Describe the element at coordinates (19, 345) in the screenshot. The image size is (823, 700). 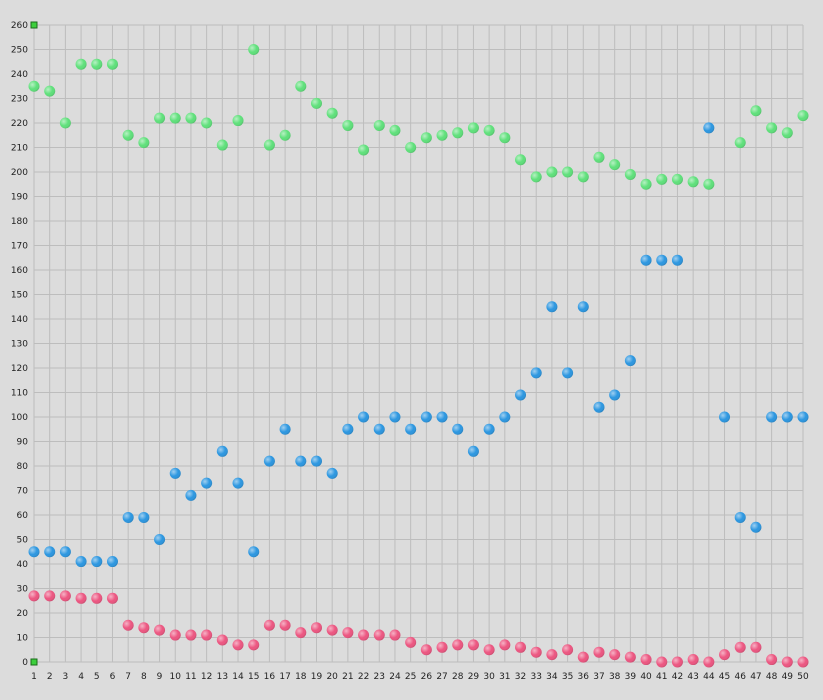
I see `y-tick-label: 130` at that location.